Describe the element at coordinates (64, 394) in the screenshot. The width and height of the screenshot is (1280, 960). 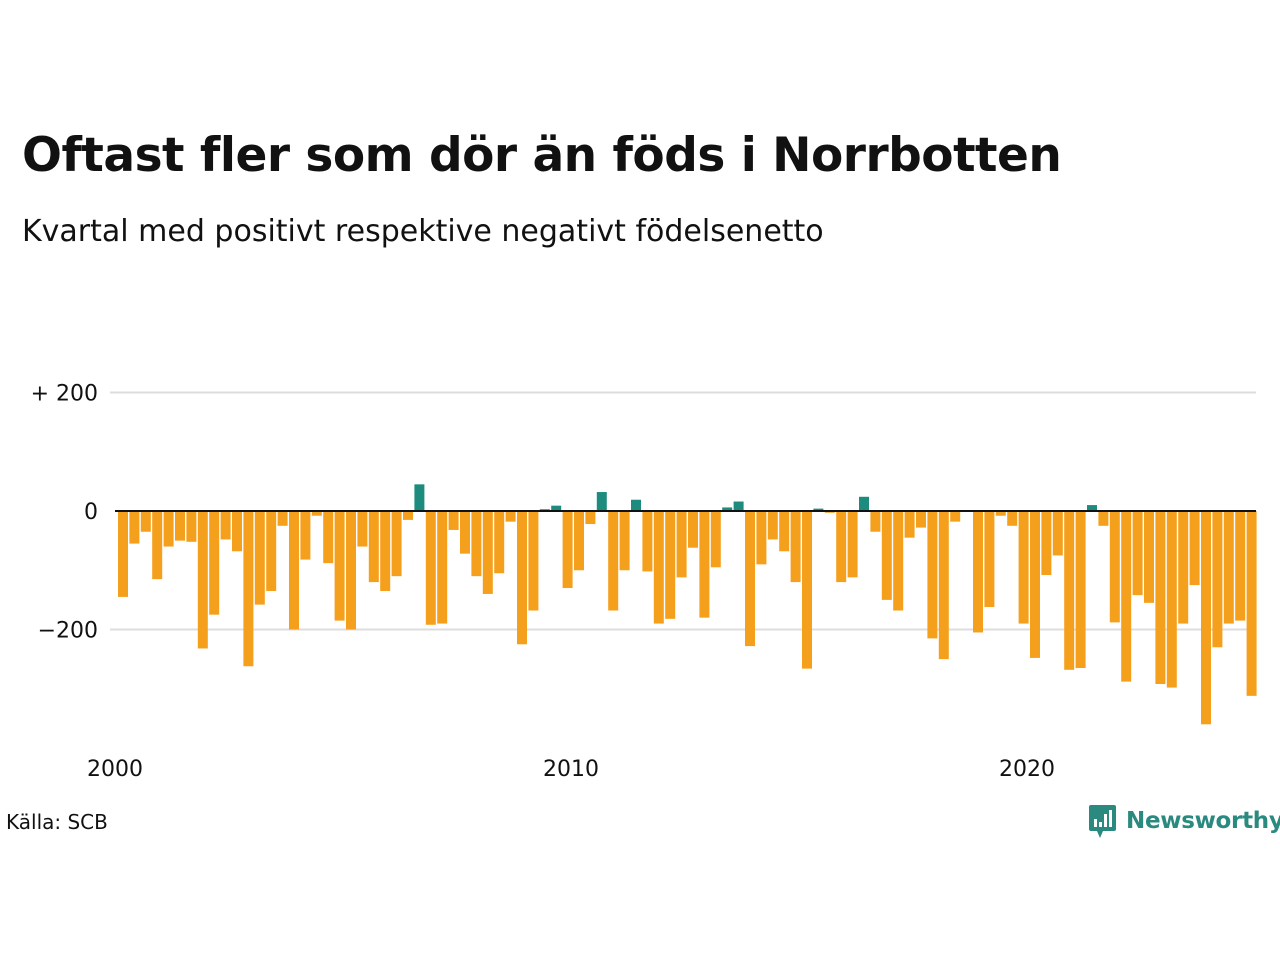
I see `y-tick-label: + 200` at that location.